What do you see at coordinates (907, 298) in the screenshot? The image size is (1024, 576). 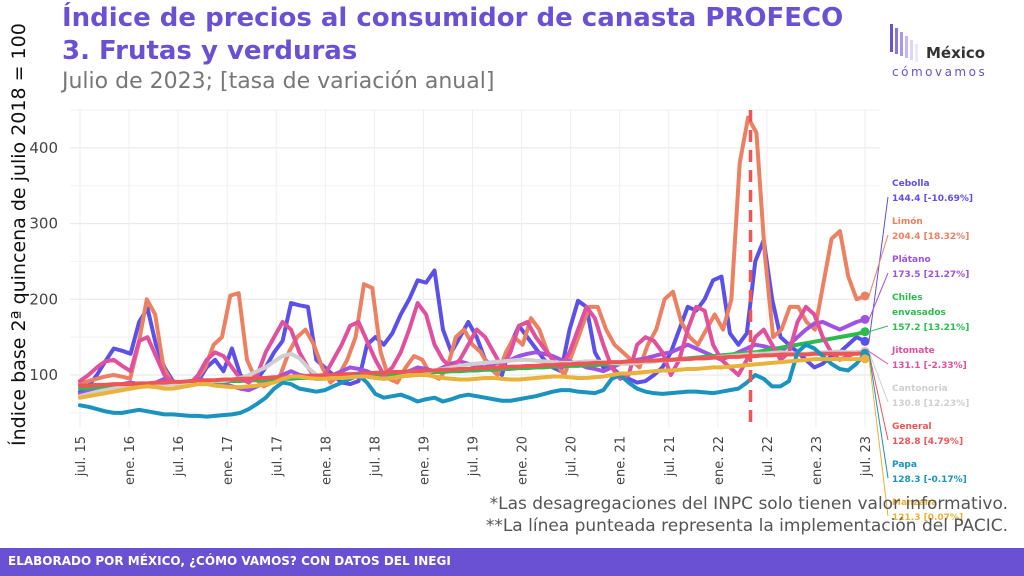 I see `series-end-label: Chiles` at bounding box center [907, 298].